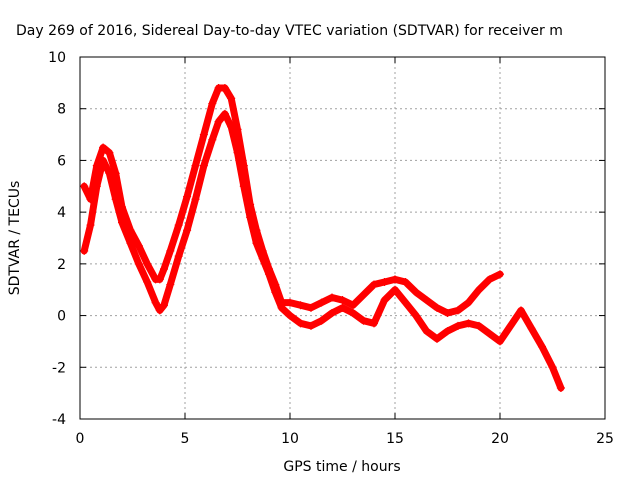  Describe the element at coordinates (59, 368) in the screenshot. I see `y-tick-label: -2` at that location.